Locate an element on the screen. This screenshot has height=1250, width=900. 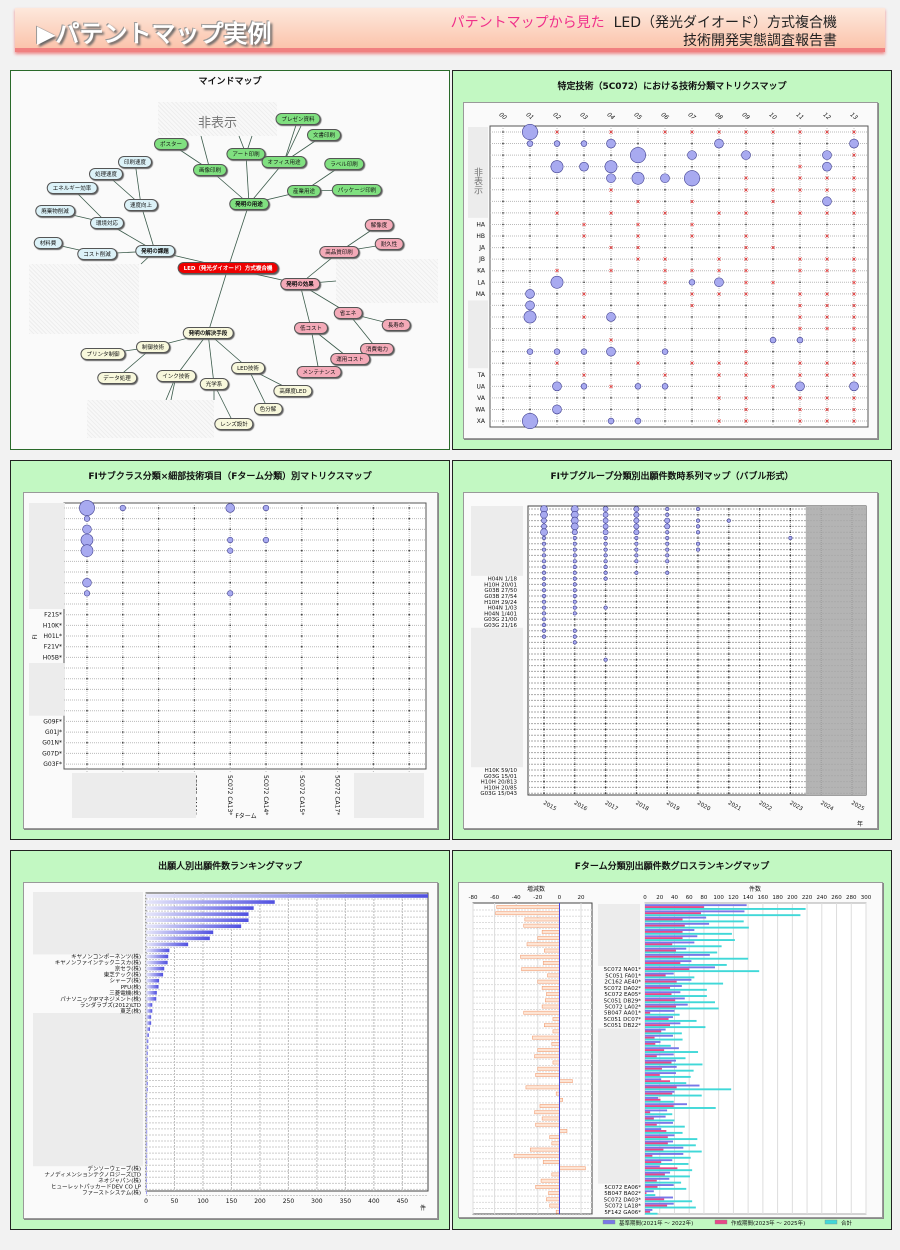
x-tick-label: 200 is located at coordinates (260, 1201).